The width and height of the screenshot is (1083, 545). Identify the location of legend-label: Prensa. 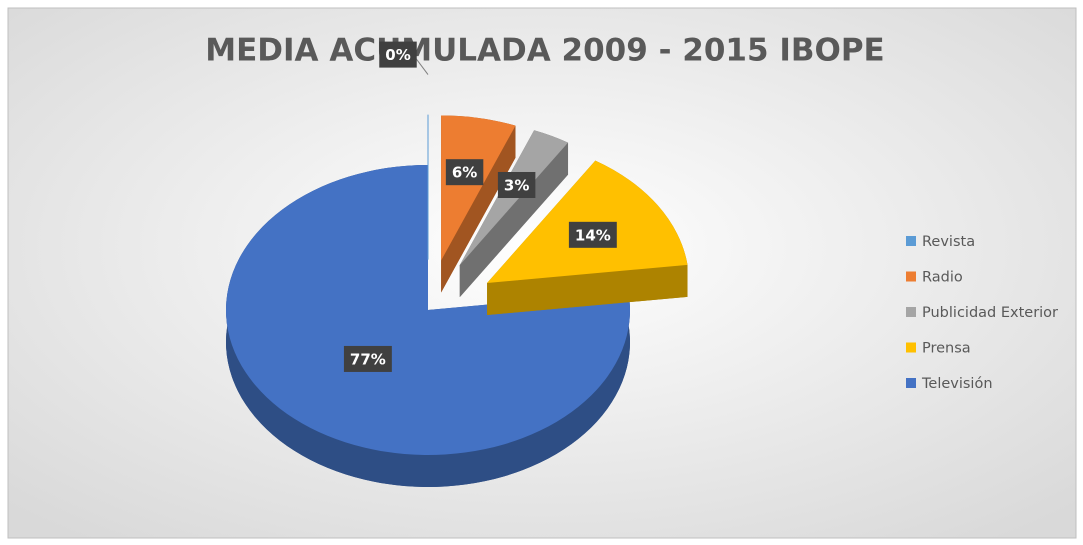
(946, 349).